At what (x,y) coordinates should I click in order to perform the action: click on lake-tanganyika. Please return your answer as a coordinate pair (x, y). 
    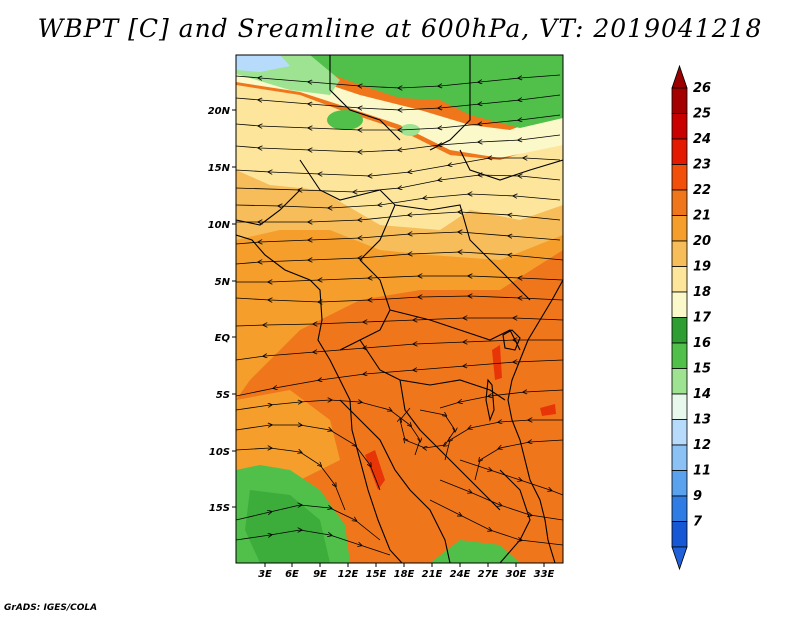
    Looking at the image, I should click on (490, 400).